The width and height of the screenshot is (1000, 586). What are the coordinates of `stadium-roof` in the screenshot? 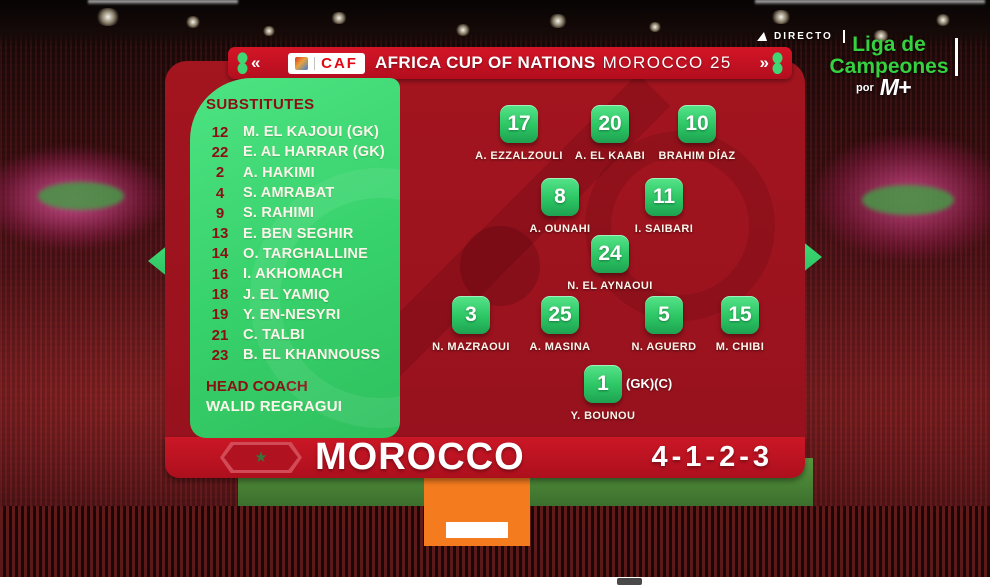 It's located at (495, 23).